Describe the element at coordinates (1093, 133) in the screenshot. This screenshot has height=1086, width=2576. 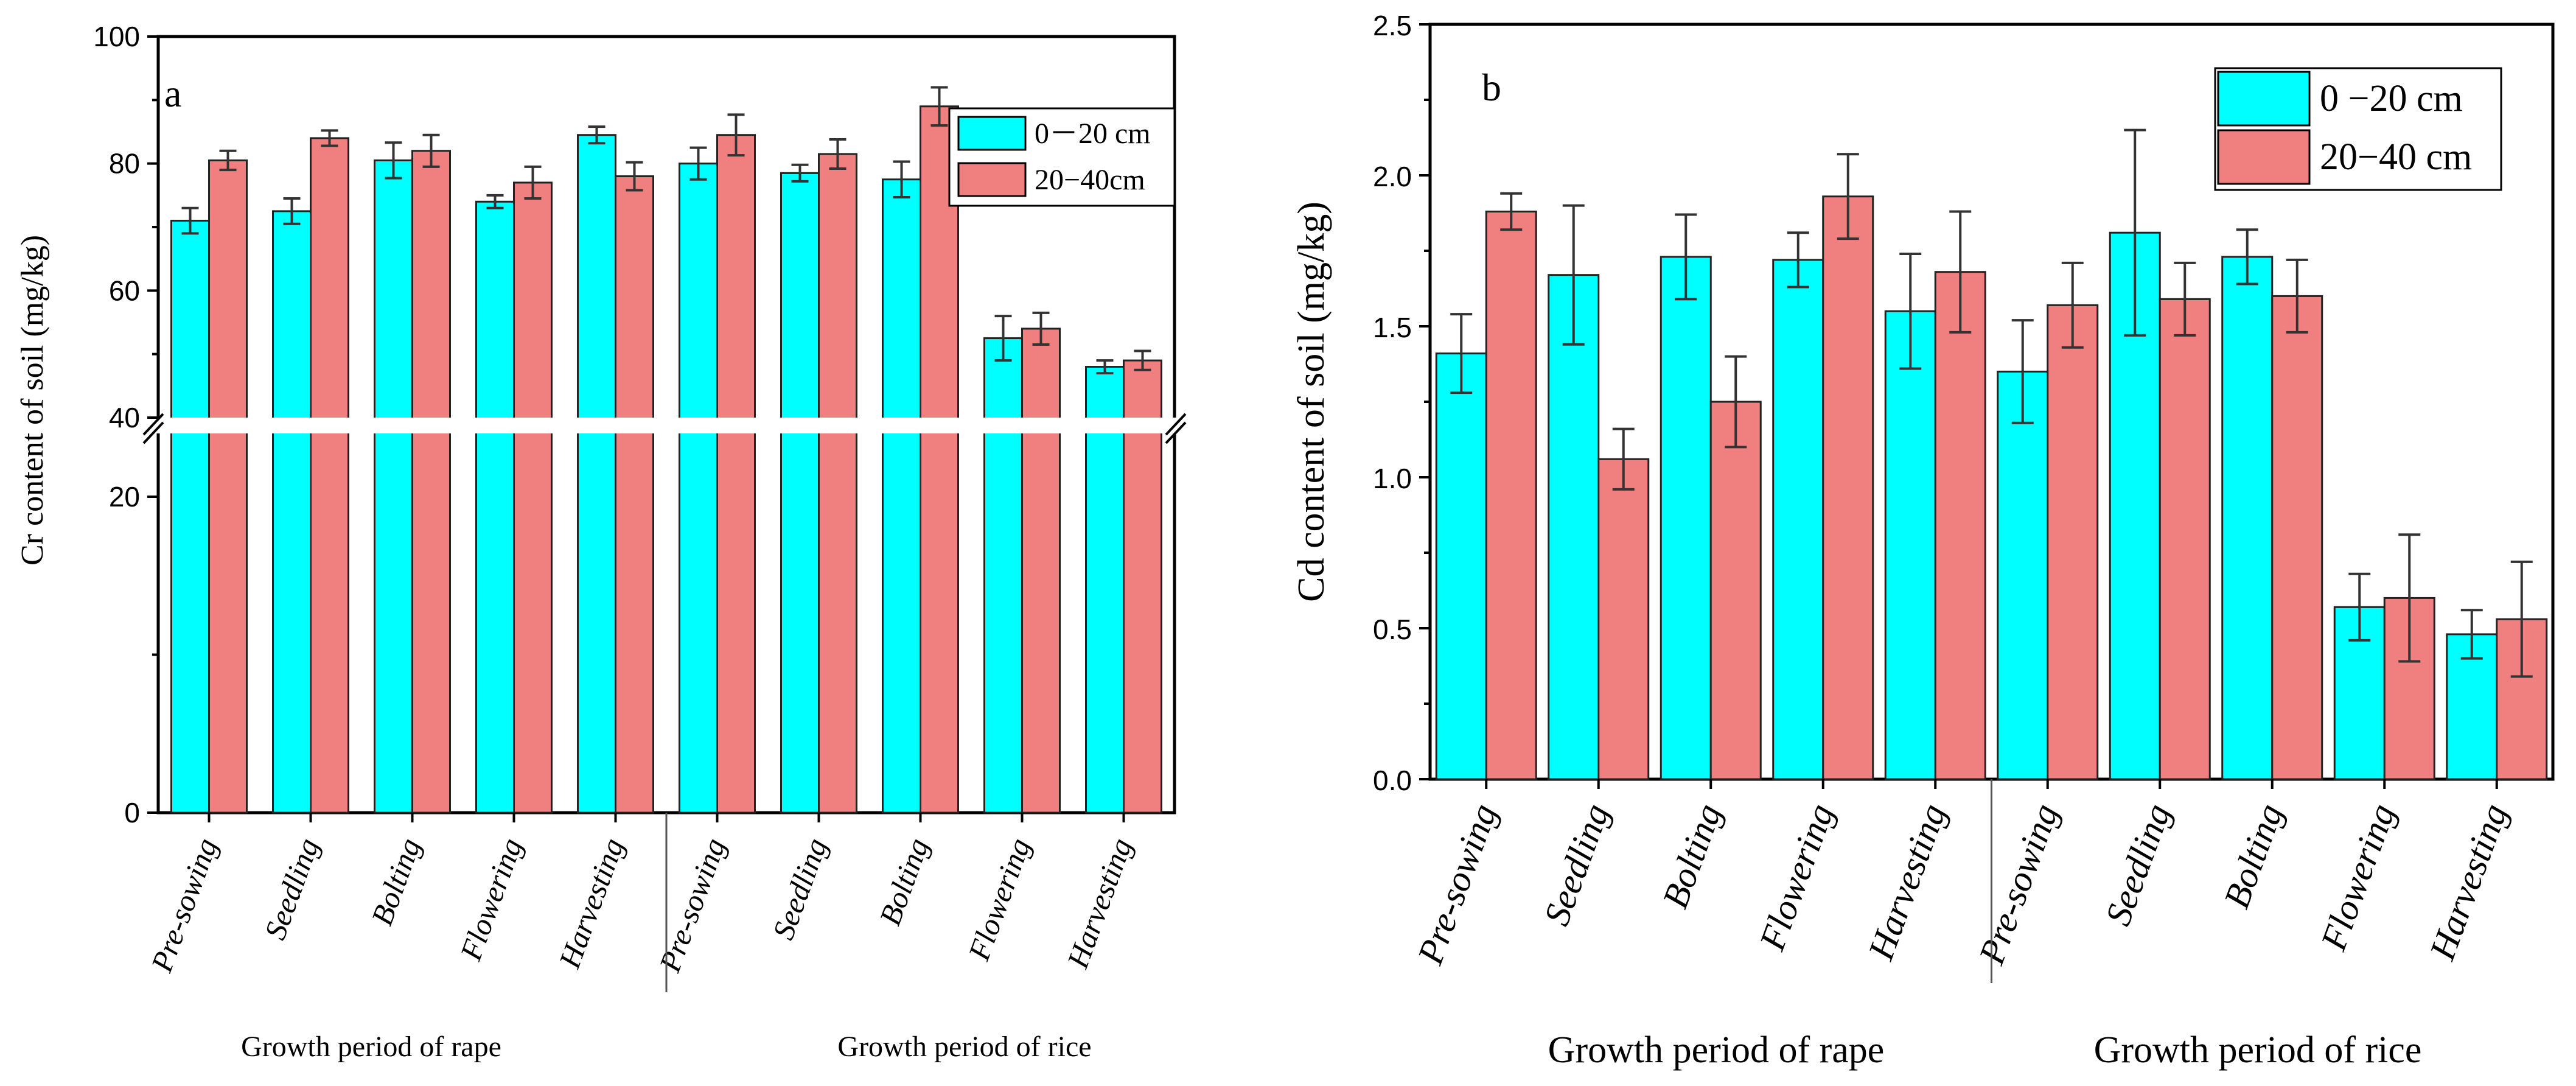
I see `legend-label-a-0: 0－20 cm` at that location.